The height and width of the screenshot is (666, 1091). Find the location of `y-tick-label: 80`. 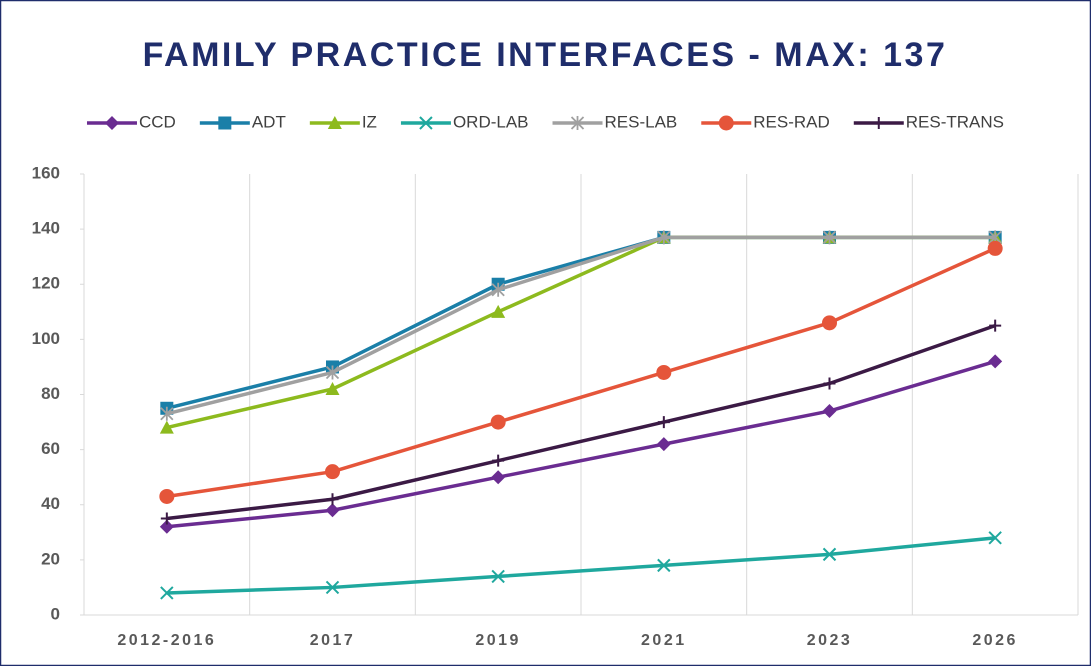

y-tick-label: 80 is located at coordinates (50, 393).